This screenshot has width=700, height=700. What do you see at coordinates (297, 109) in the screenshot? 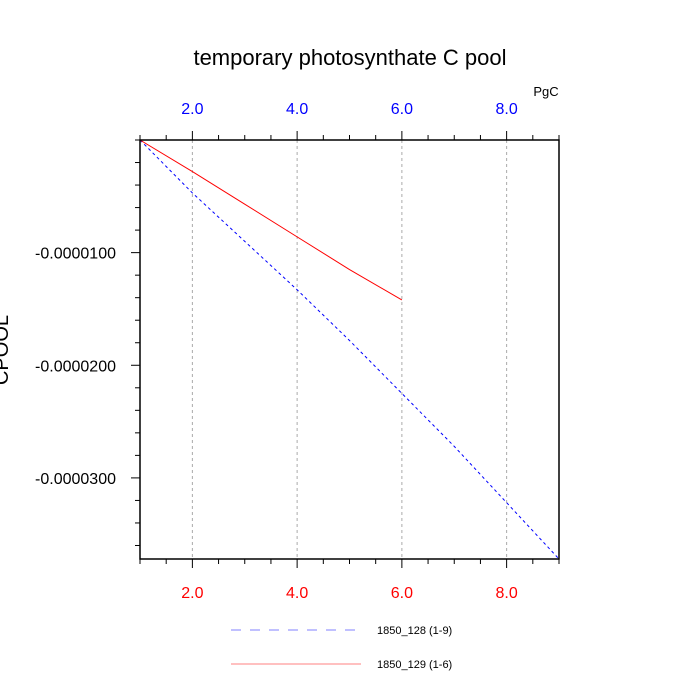
I see `x-top-tick-label: 4.0` at bounding box center [297, 109].